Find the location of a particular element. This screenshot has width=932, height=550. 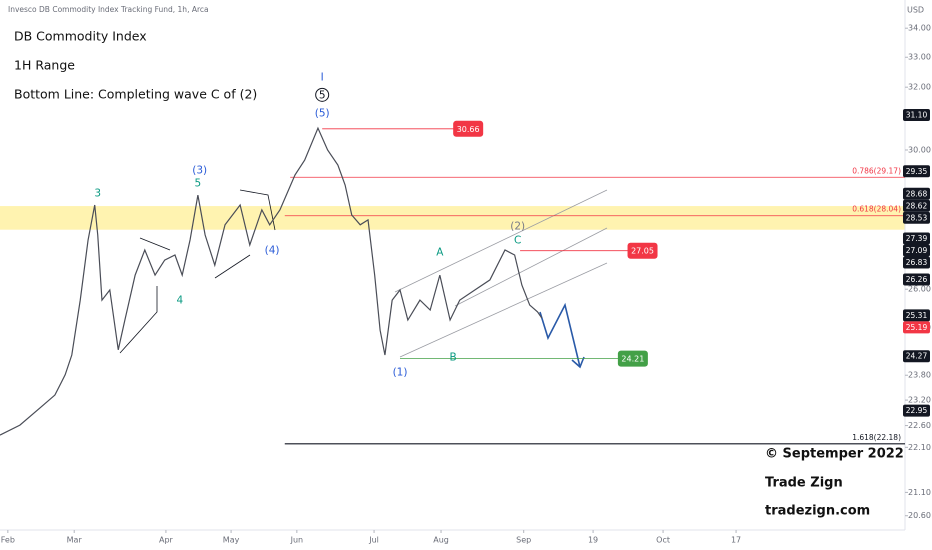

price-tag-label: 26.26 is located at coordinates (917, 279).